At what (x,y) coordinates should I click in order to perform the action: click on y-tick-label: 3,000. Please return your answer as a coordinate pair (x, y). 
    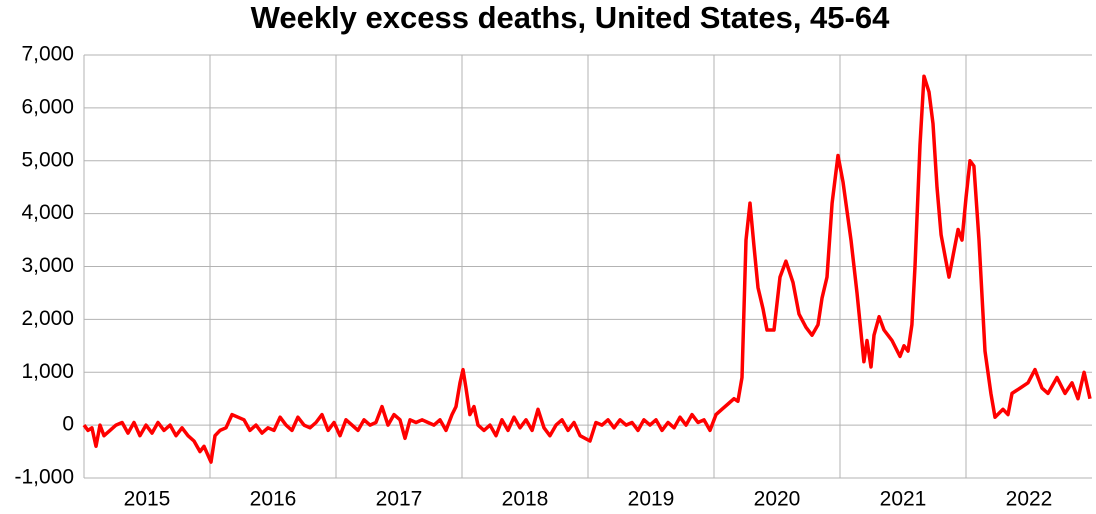
    Looking at the image, I should click on (47, 265).